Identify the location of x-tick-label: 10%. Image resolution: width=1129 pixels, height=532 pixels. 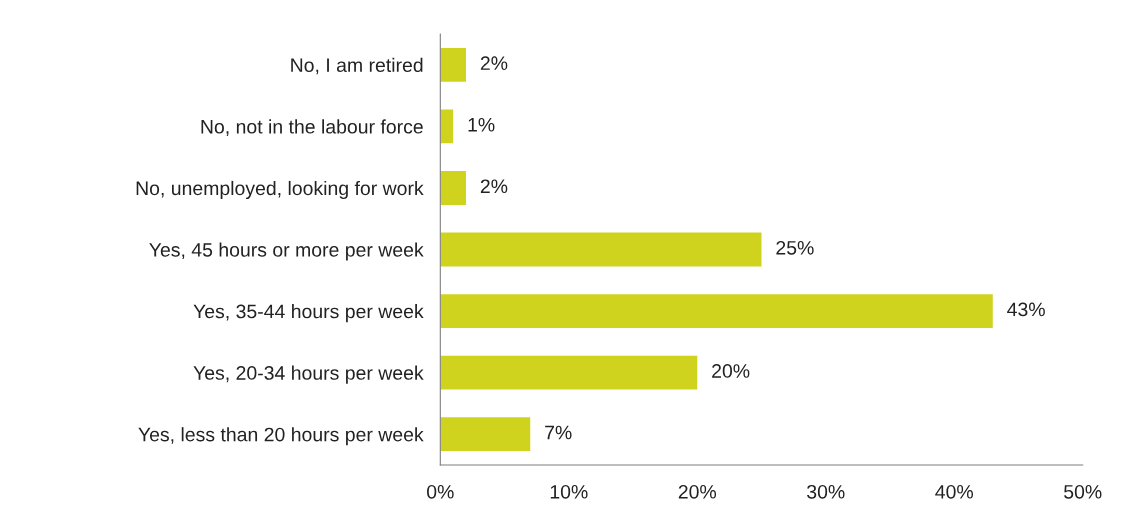
(569, 491).